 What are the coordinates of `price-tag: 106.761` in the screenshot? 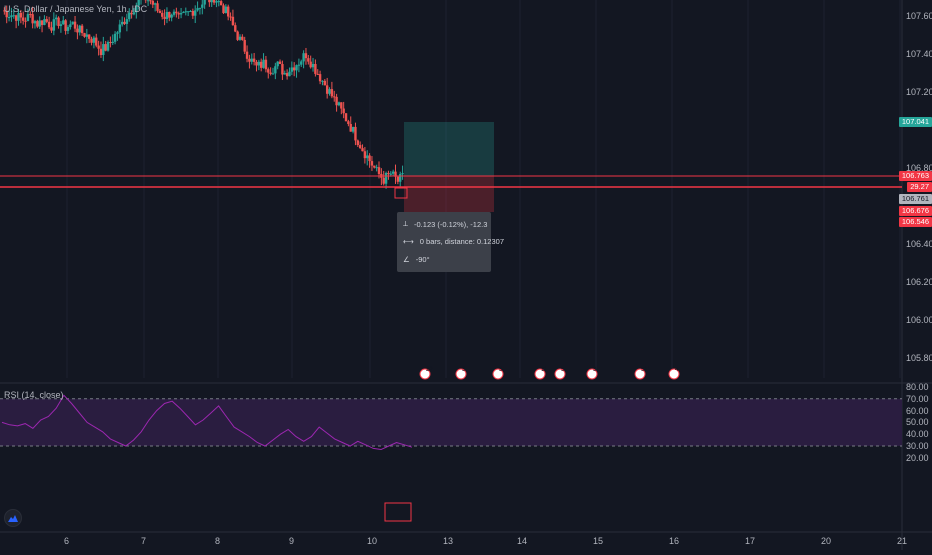 It's located at (915, 199).